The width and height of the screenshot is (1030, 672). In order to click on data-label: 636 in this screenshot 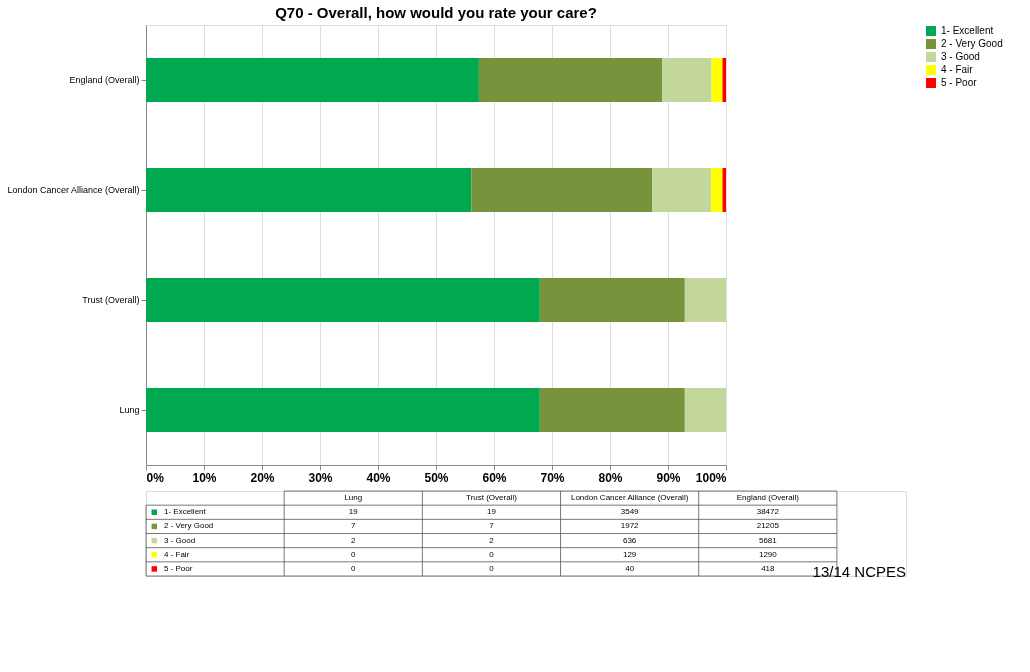, I will do `click(629, 540)`.